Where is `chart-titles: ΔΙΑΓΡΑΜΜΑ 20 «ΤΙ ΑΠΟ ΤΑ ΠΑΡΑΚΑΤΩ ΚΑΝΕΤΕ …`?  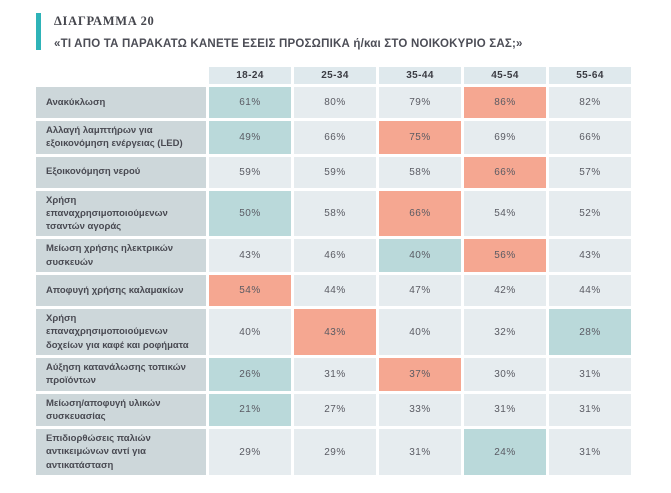
chart-titles: ΔΙΑΓΡΑΜΜΑ 20 «ΤΙ ΑΠΟ ΤΑ ΠΑΡΑΚΑΤΩ ΚΑΝΕΤΕ … is located at coordinates (288, 31).